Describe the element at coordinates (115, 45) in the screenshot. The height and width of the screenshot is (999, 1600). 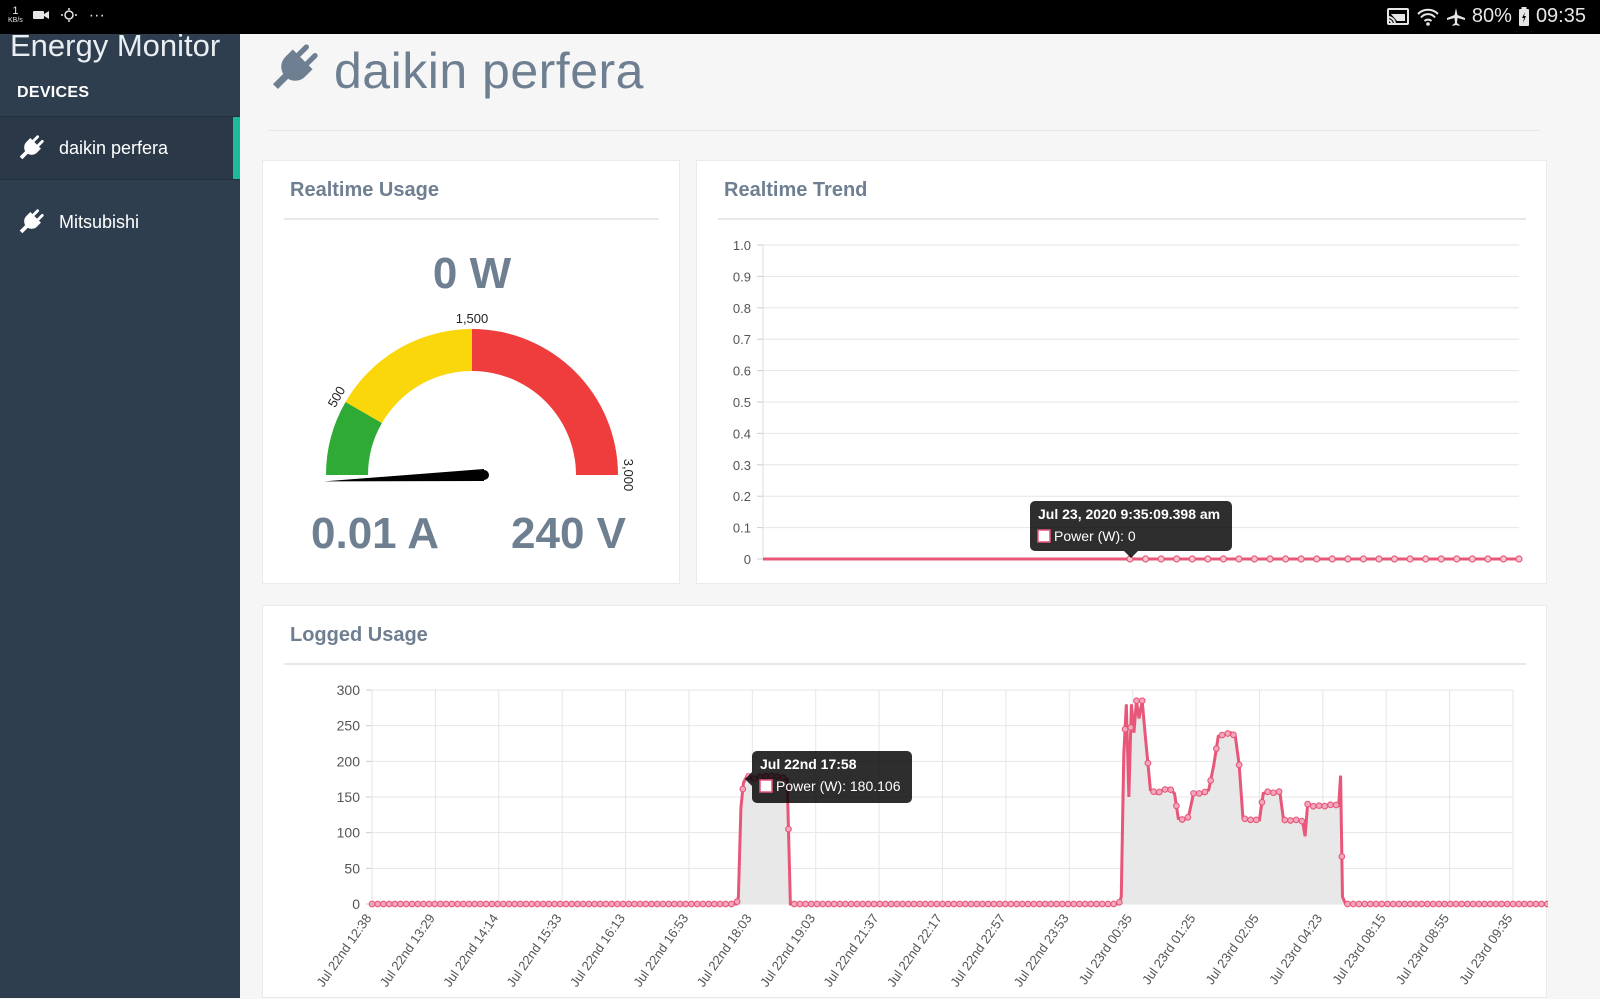
I see `app-brand: Energy Monitor` at that location.